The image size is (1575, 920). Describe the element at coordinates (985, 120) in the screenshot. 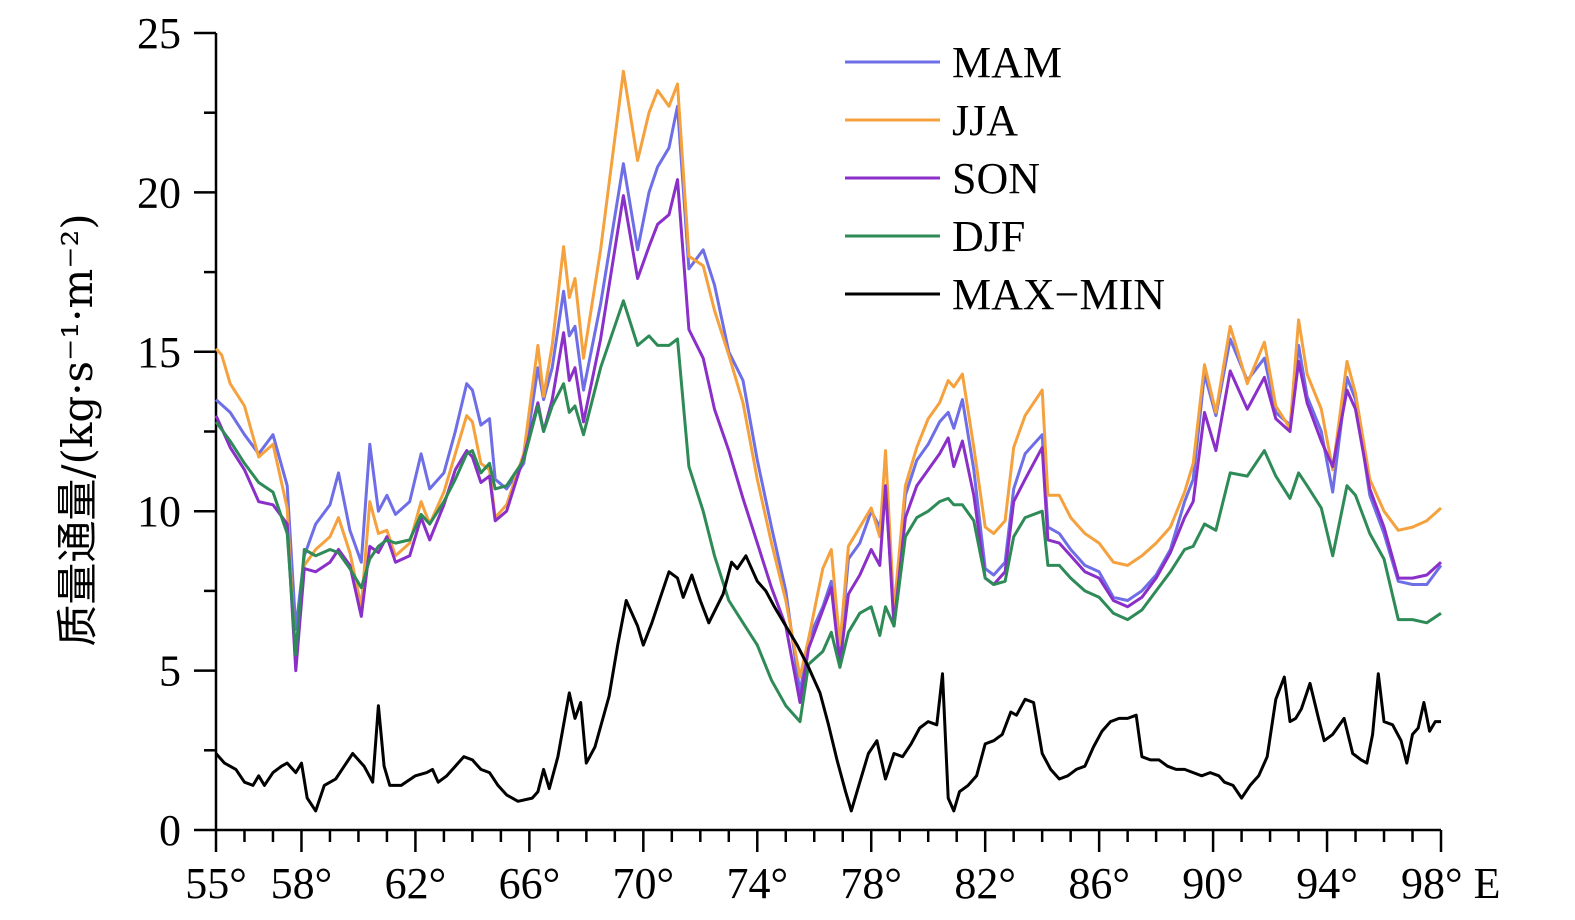

I see `legend-entry: JJA` at that location.